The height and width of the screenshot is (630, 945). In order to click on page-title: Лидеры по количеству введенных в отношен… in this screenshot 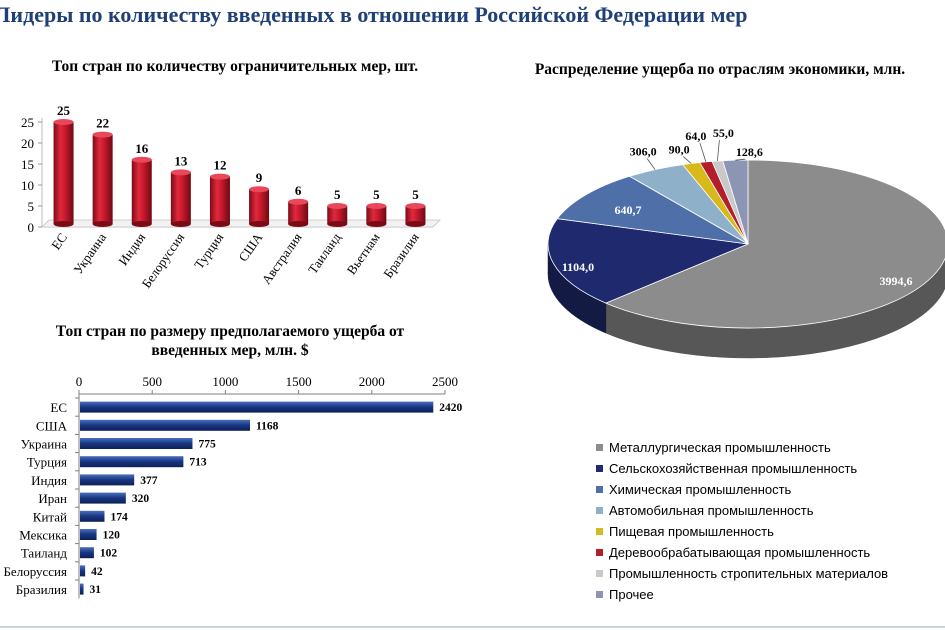, I will do `click(374, 14)`.